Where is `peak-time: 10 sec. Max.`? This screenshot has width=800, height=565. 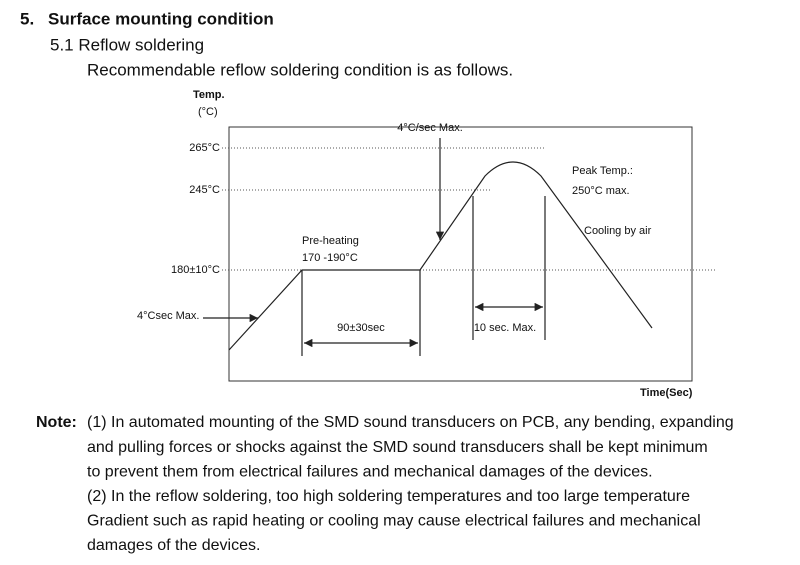
peak-time: 10 sec. Max. is located at coordinates (505, 328).